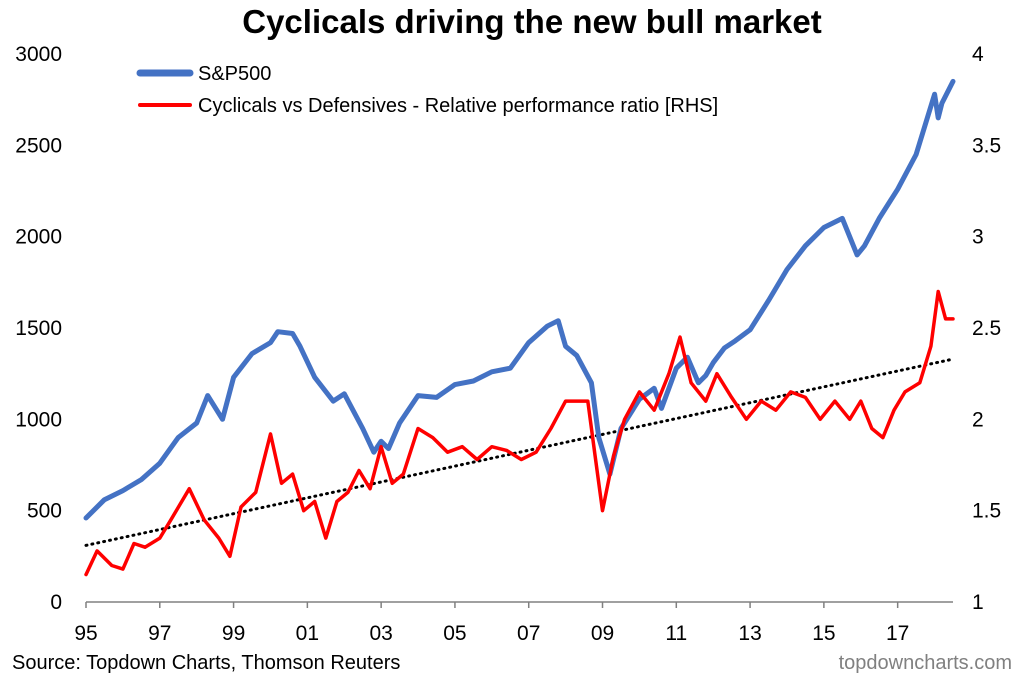 The image size is (1024, 682). I want to click on y-right-tick-label: 3, so click(978, 237).